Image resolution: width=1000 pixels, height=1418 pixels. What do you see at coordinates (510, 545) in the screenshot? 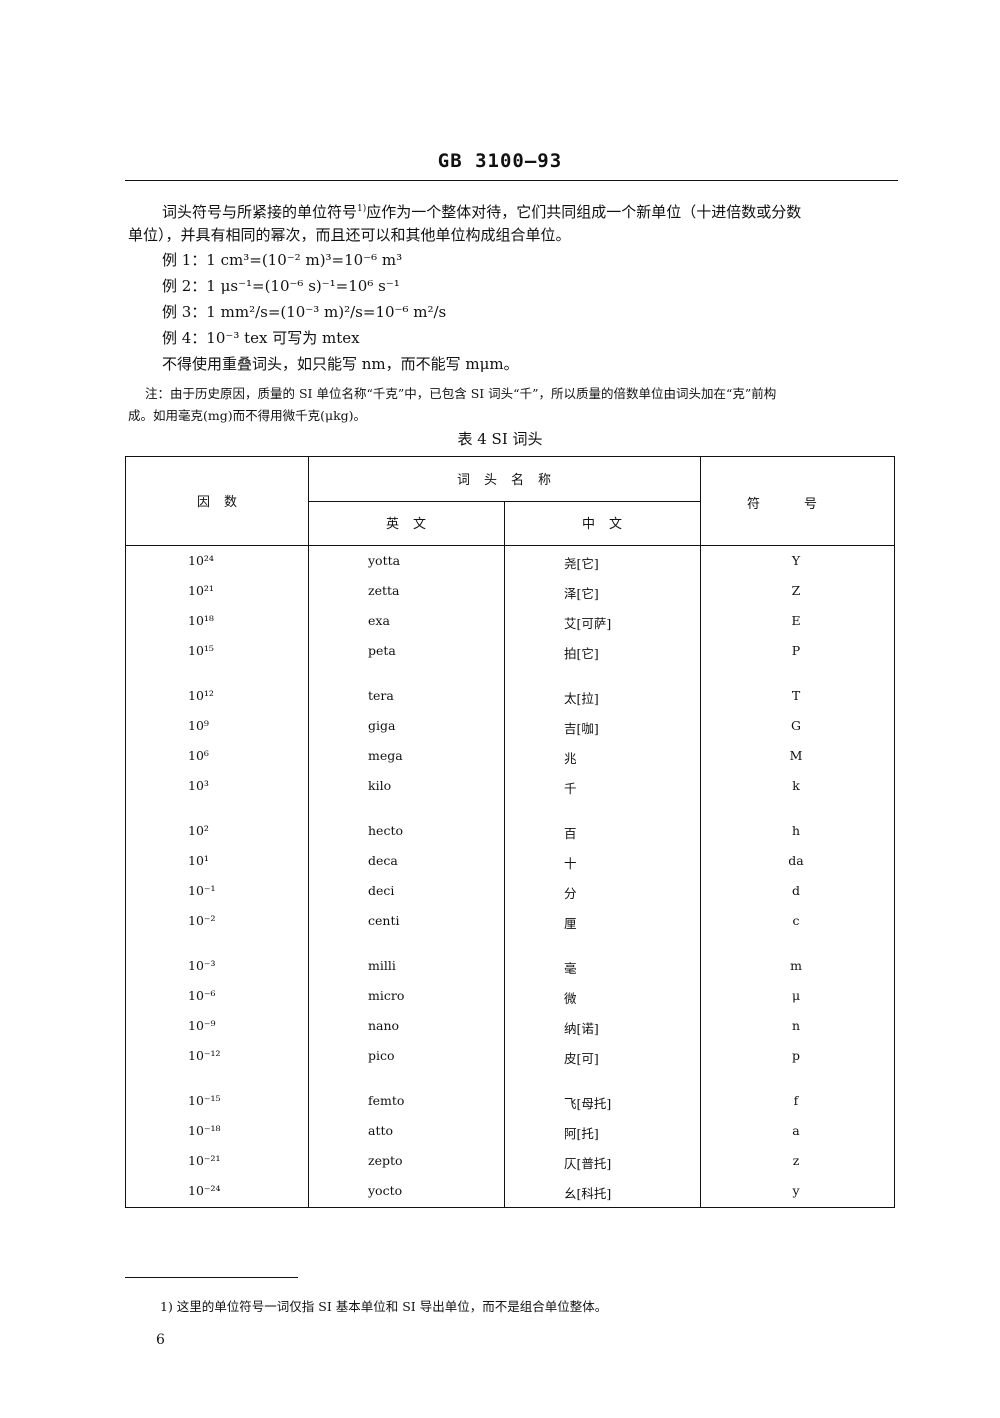
I see `header-divider` at bounding box center [510, 545].